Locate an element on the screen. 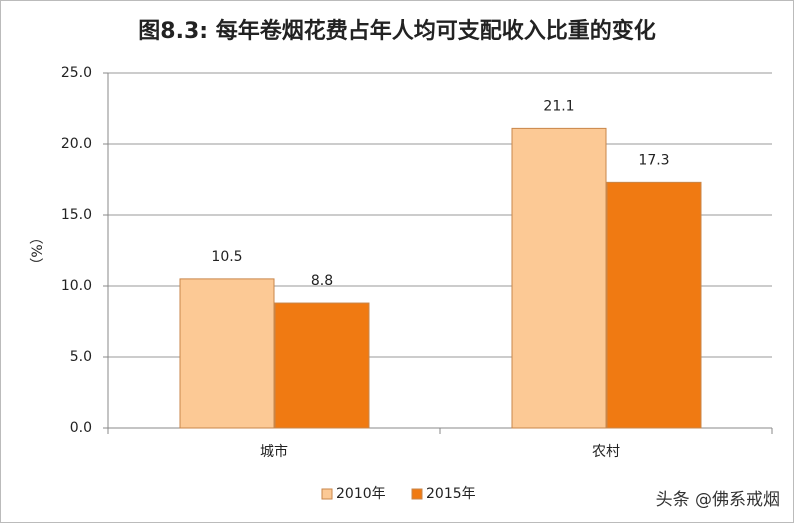 This screenshot has height=523, width=794. legend-label: 2015年 is located at coordinates (451, 494).